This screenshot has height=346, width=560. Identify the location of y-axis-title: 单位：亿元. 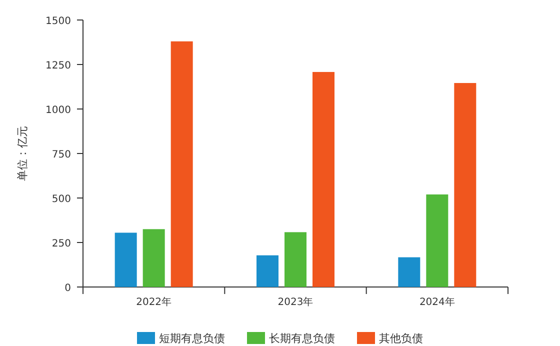
(22, 153).